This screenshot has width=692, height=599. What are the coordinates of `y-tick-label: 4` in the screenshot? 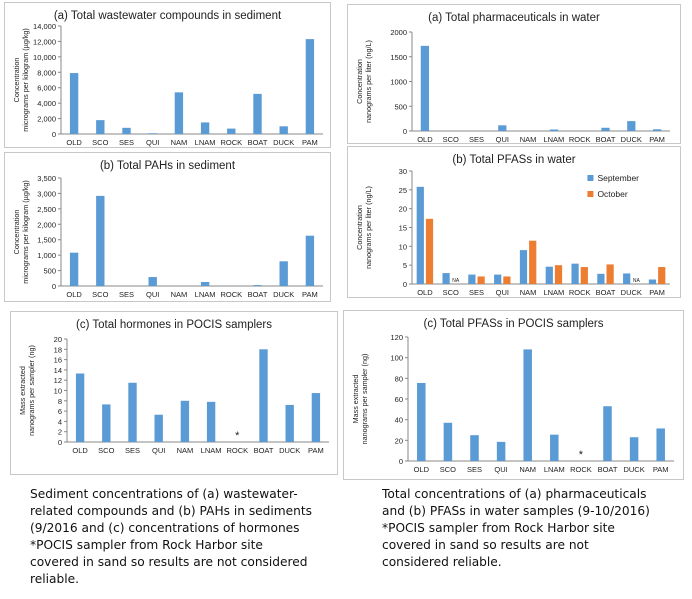 It's located at (60, 421).